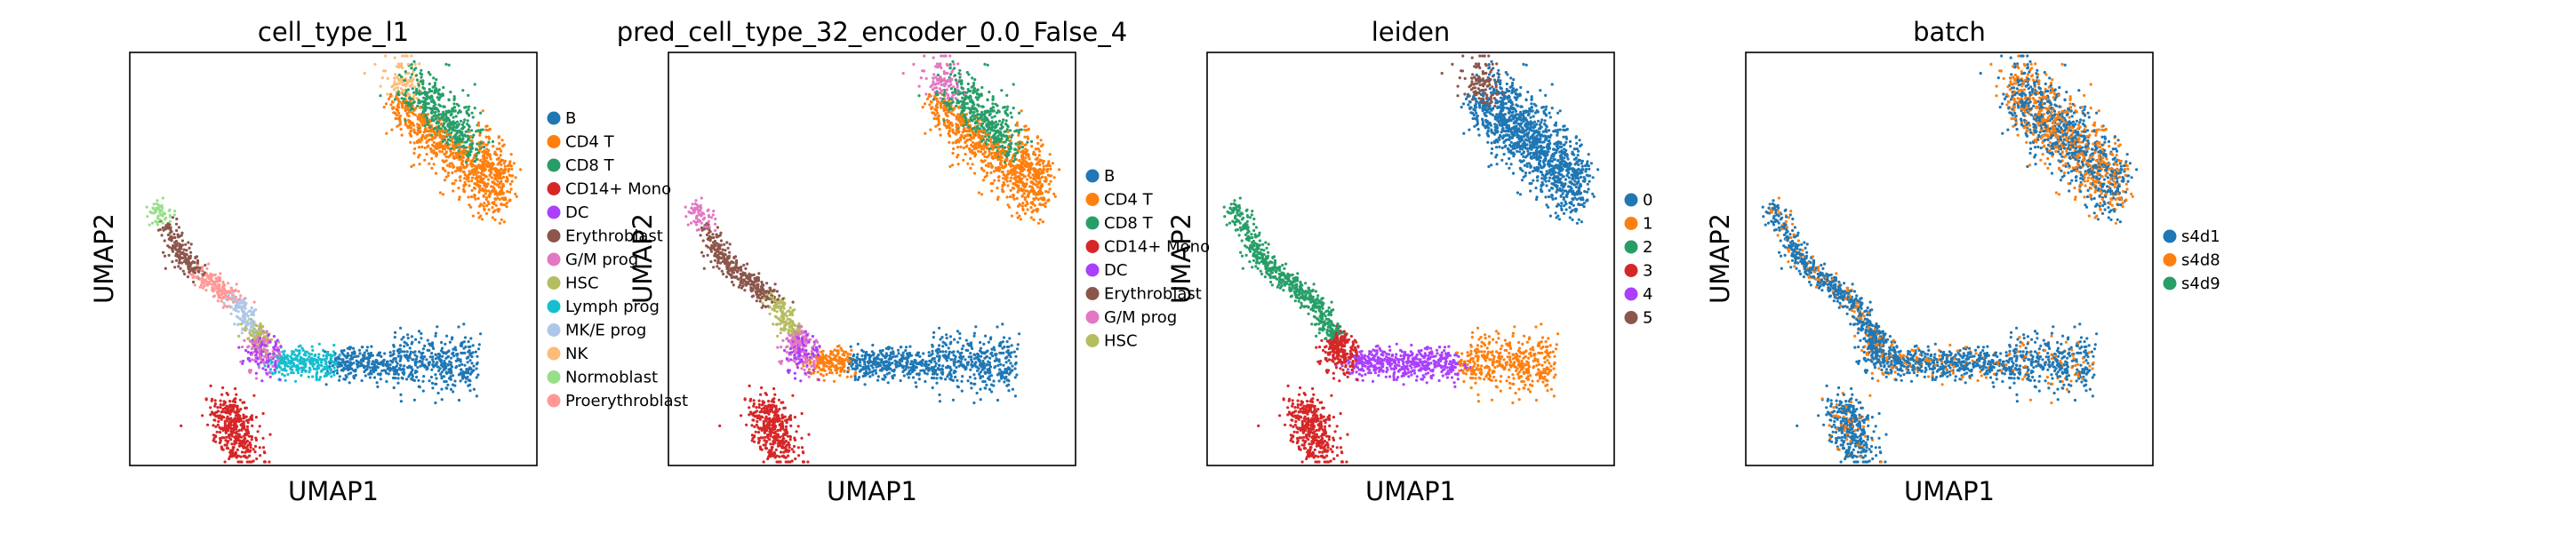  I want to click on chart-title: cell_type_l1, so click(333, 32).